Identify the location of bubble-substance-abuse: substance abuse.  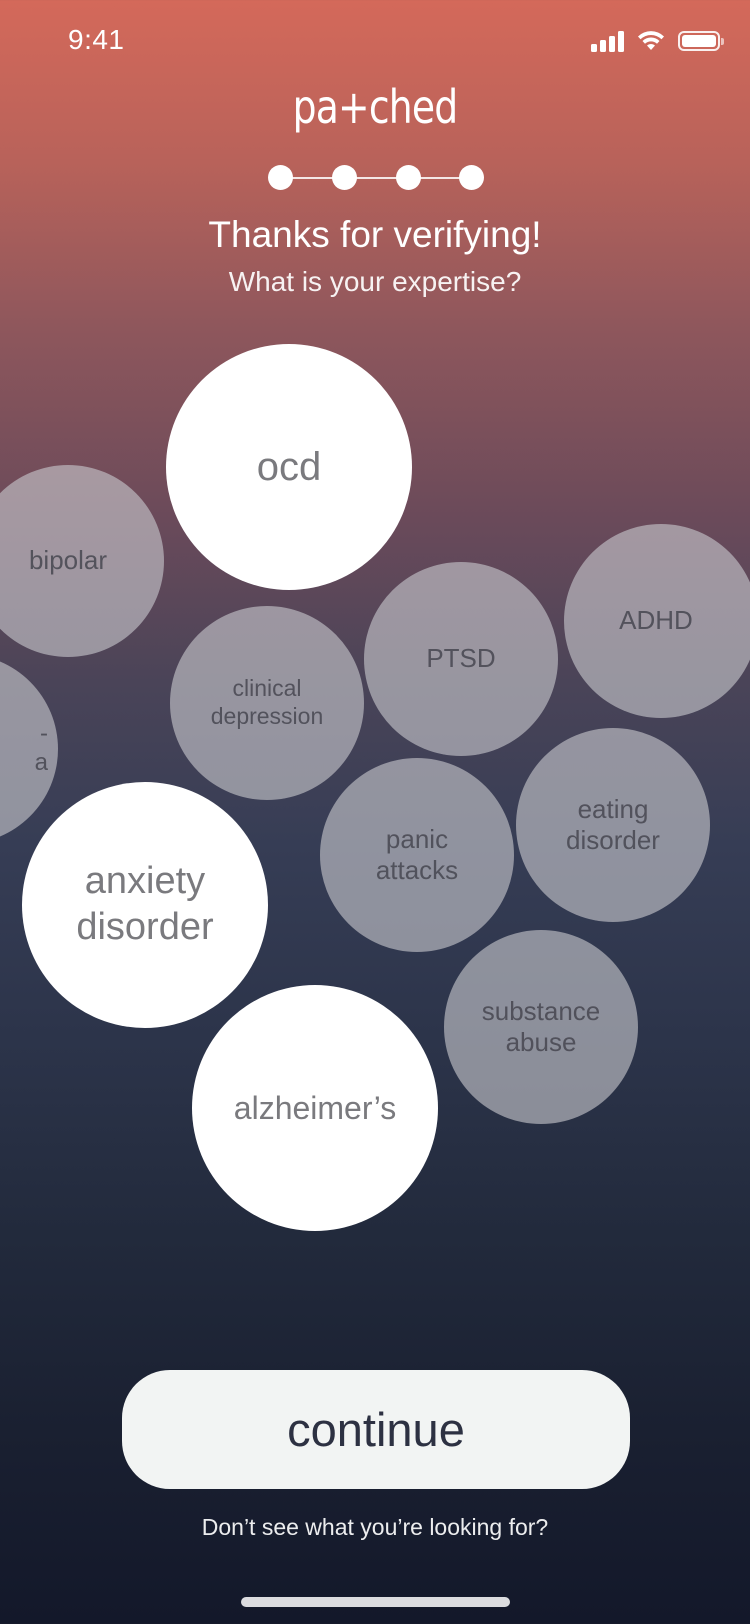
(541, 1027).